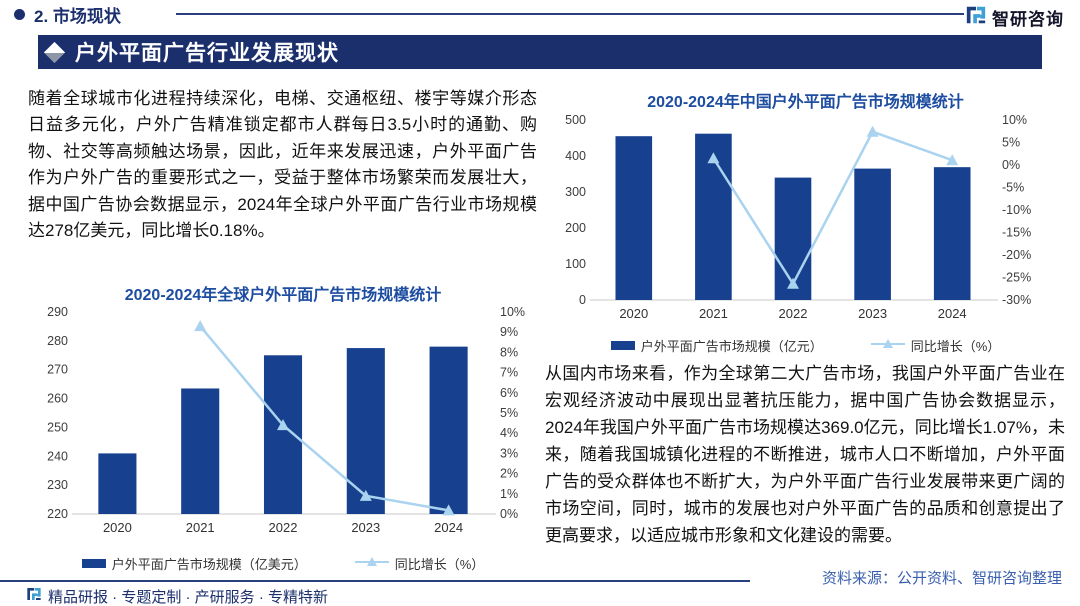 This screenshot has height=606, width=1080. Describe the element at coordinates (540, 52) in the screenshot. I see `page-heading-banner: 户外平面广告行业发展现状` at that location.